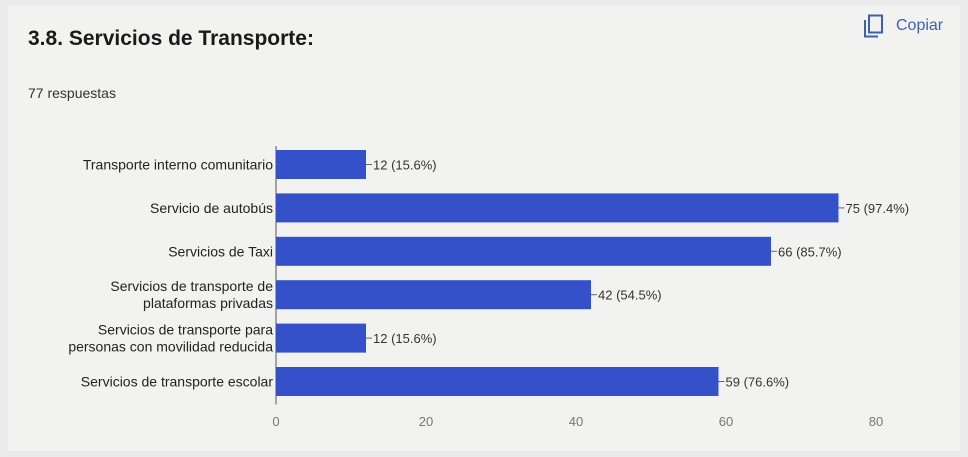 This screenshot has height=457, width=968. Describe the element at coordinates (873, 26) in the screenshot. I see `copy-icon` at that location.